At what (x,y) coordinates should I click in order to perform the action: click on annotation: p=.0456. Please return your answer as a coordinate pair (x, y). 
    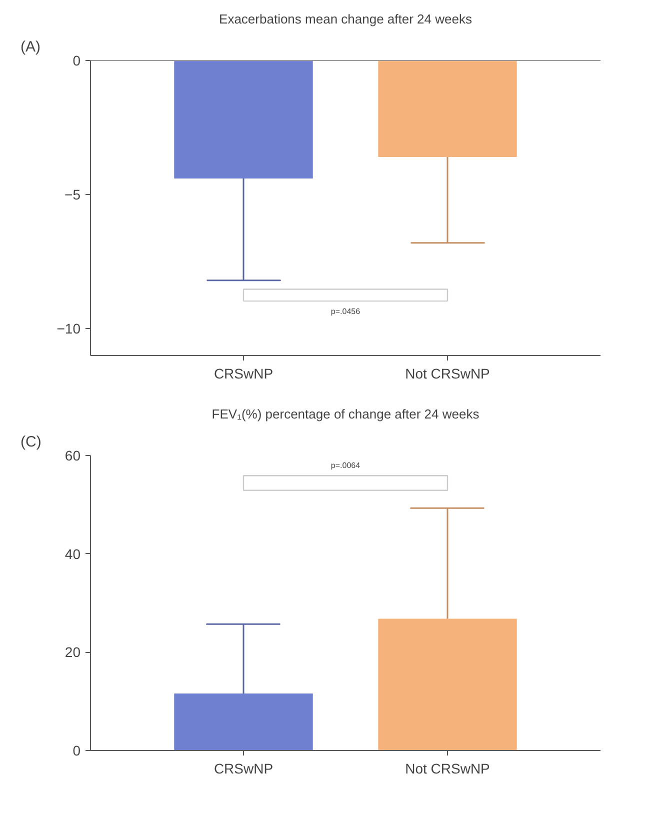
    Looking at the image, I should click on (345, 311).